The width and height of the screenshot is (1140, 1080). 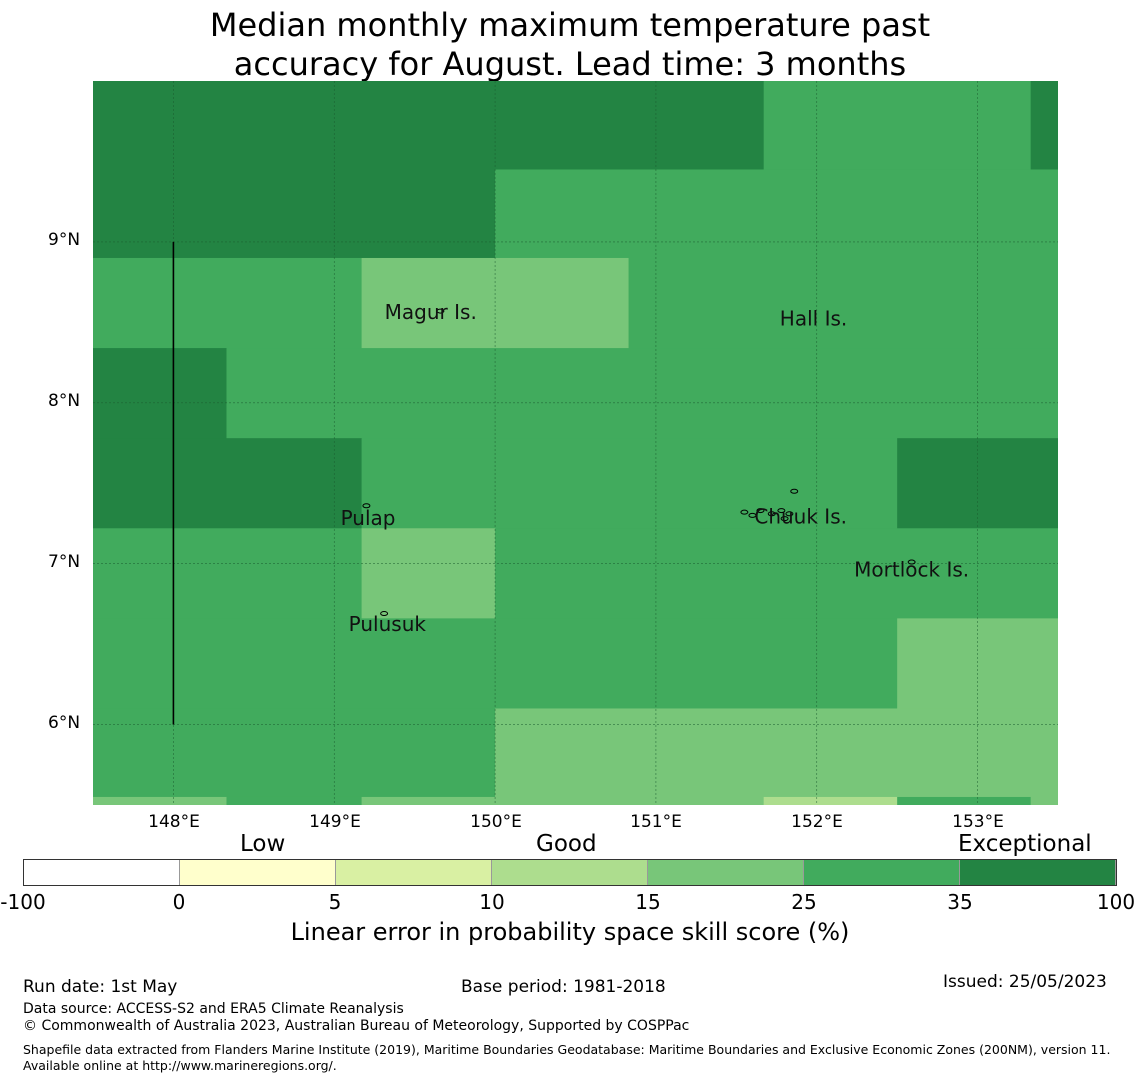 I want to click on place-label: Magur Is., so click(x=431, y=312).